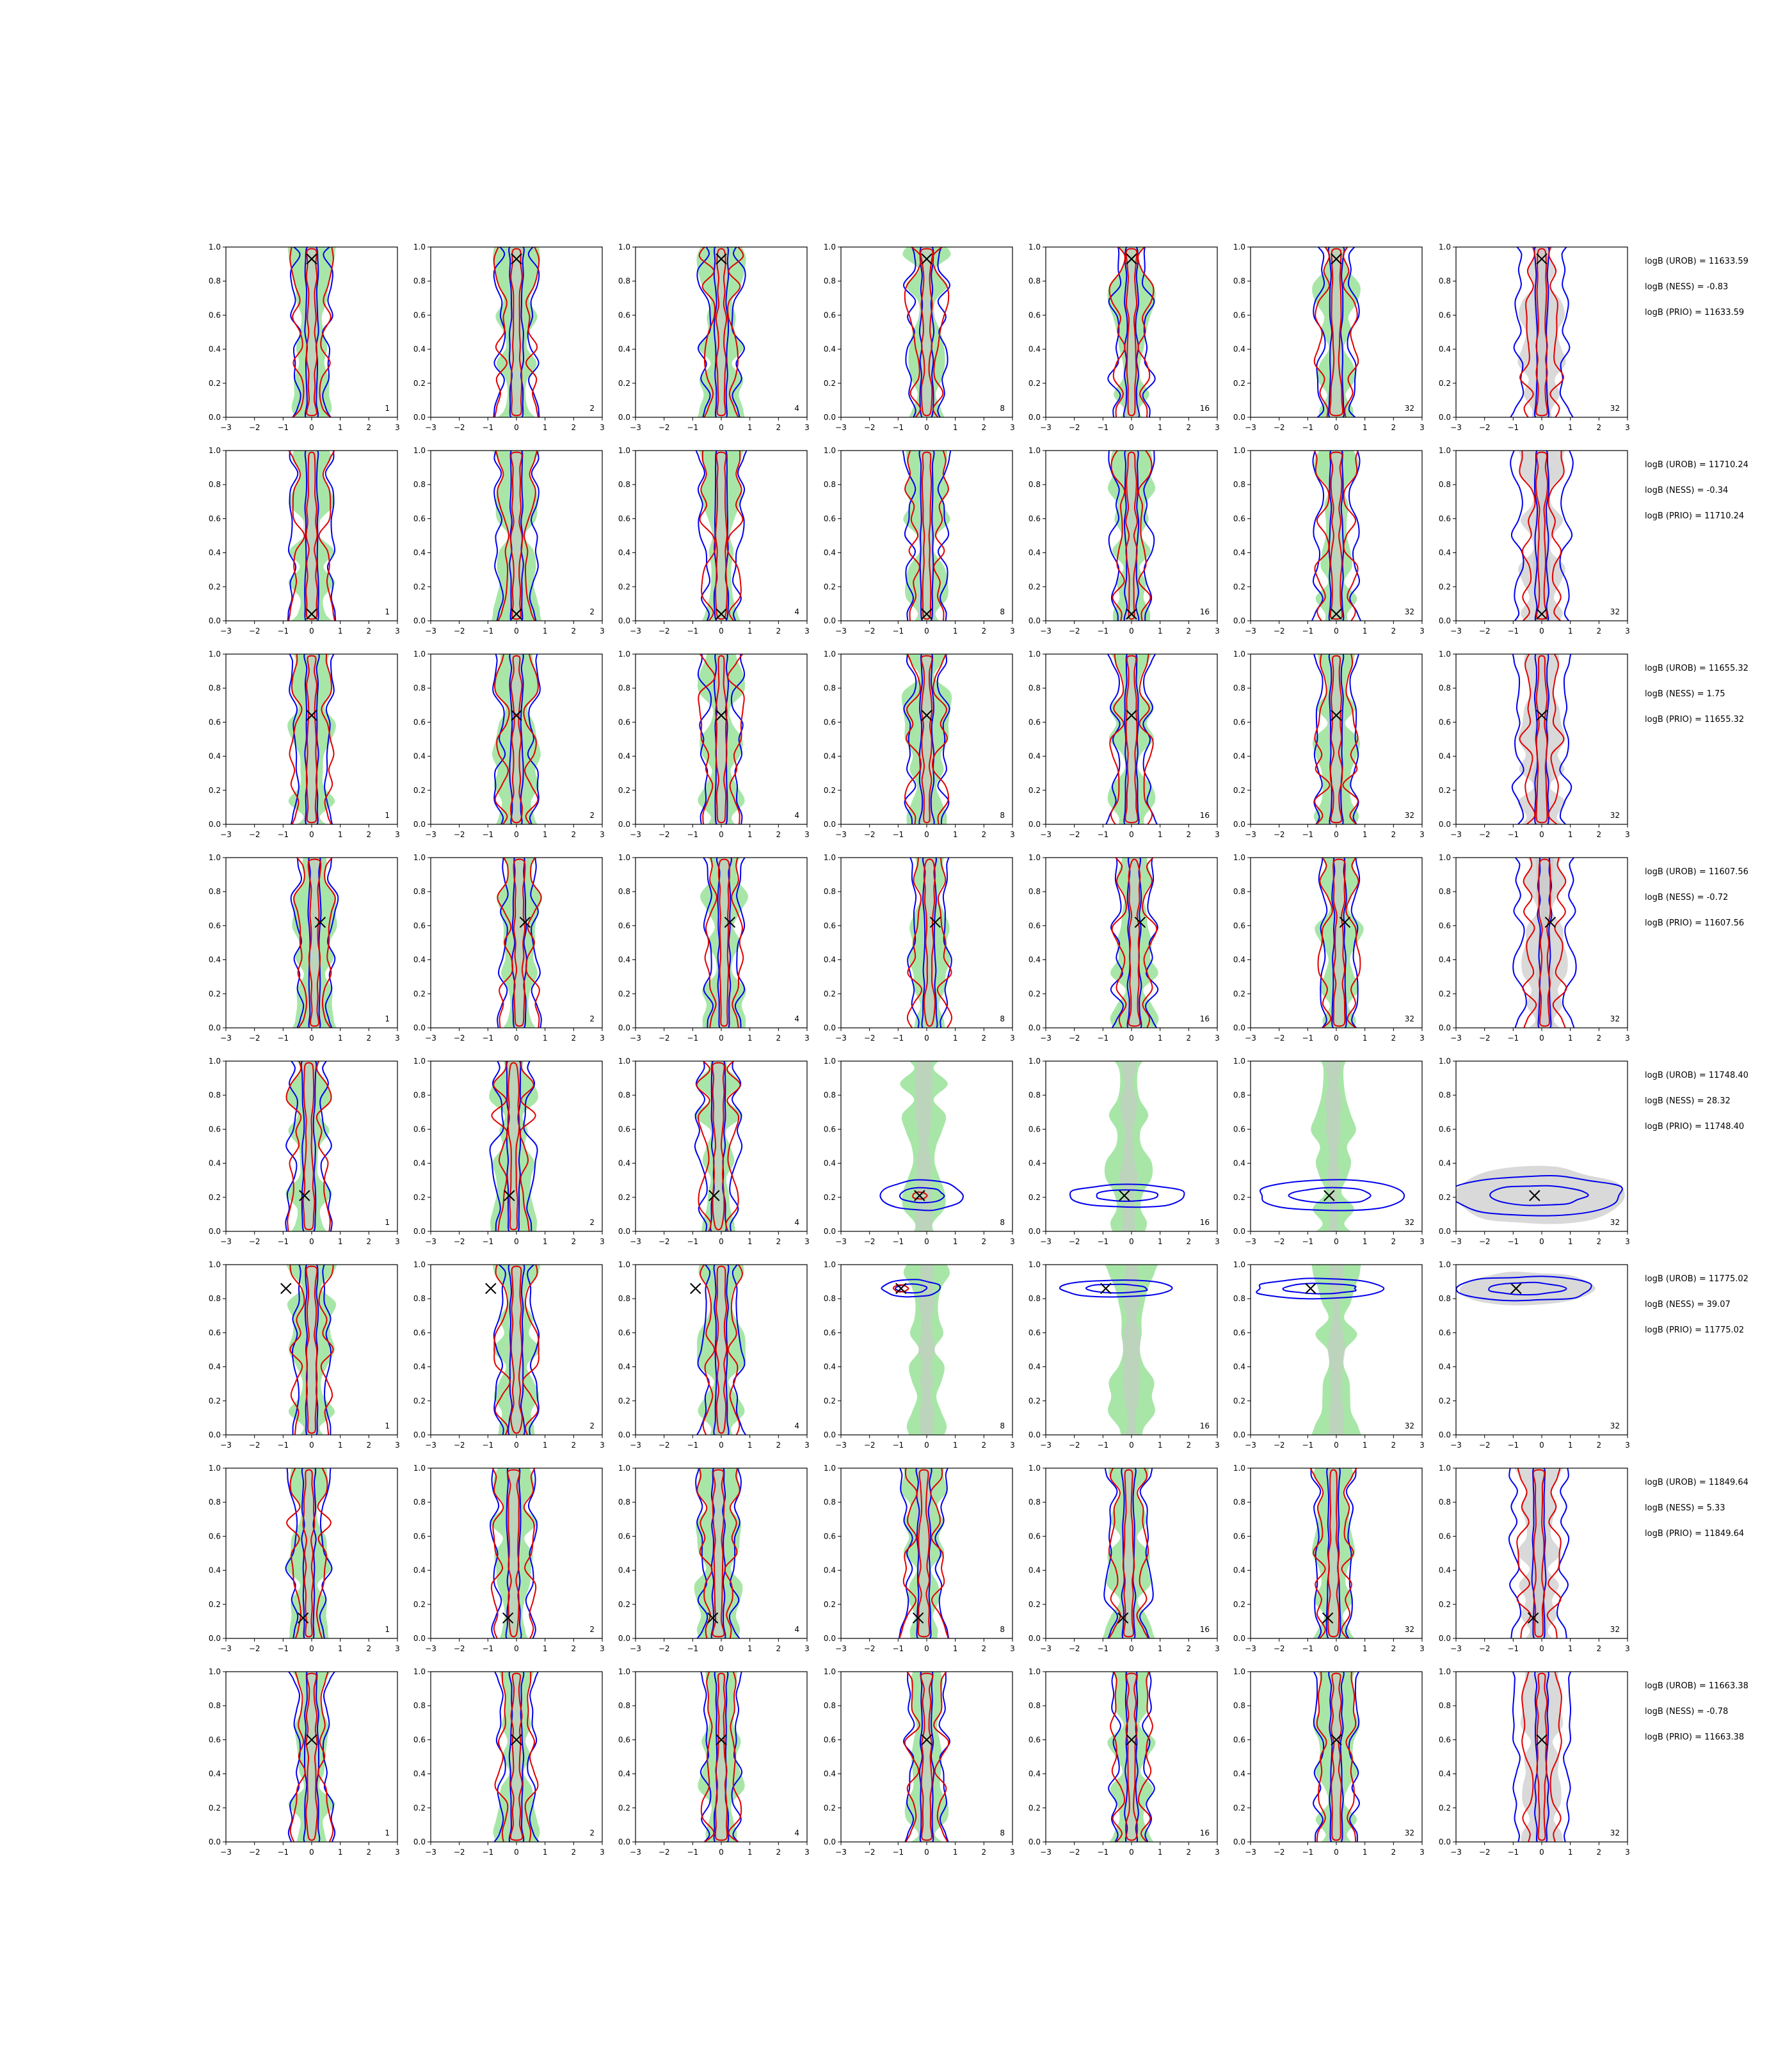  I want to click on row-3-logb-ness-text: logB (NESS) = 1.75, so click(1685, 694).